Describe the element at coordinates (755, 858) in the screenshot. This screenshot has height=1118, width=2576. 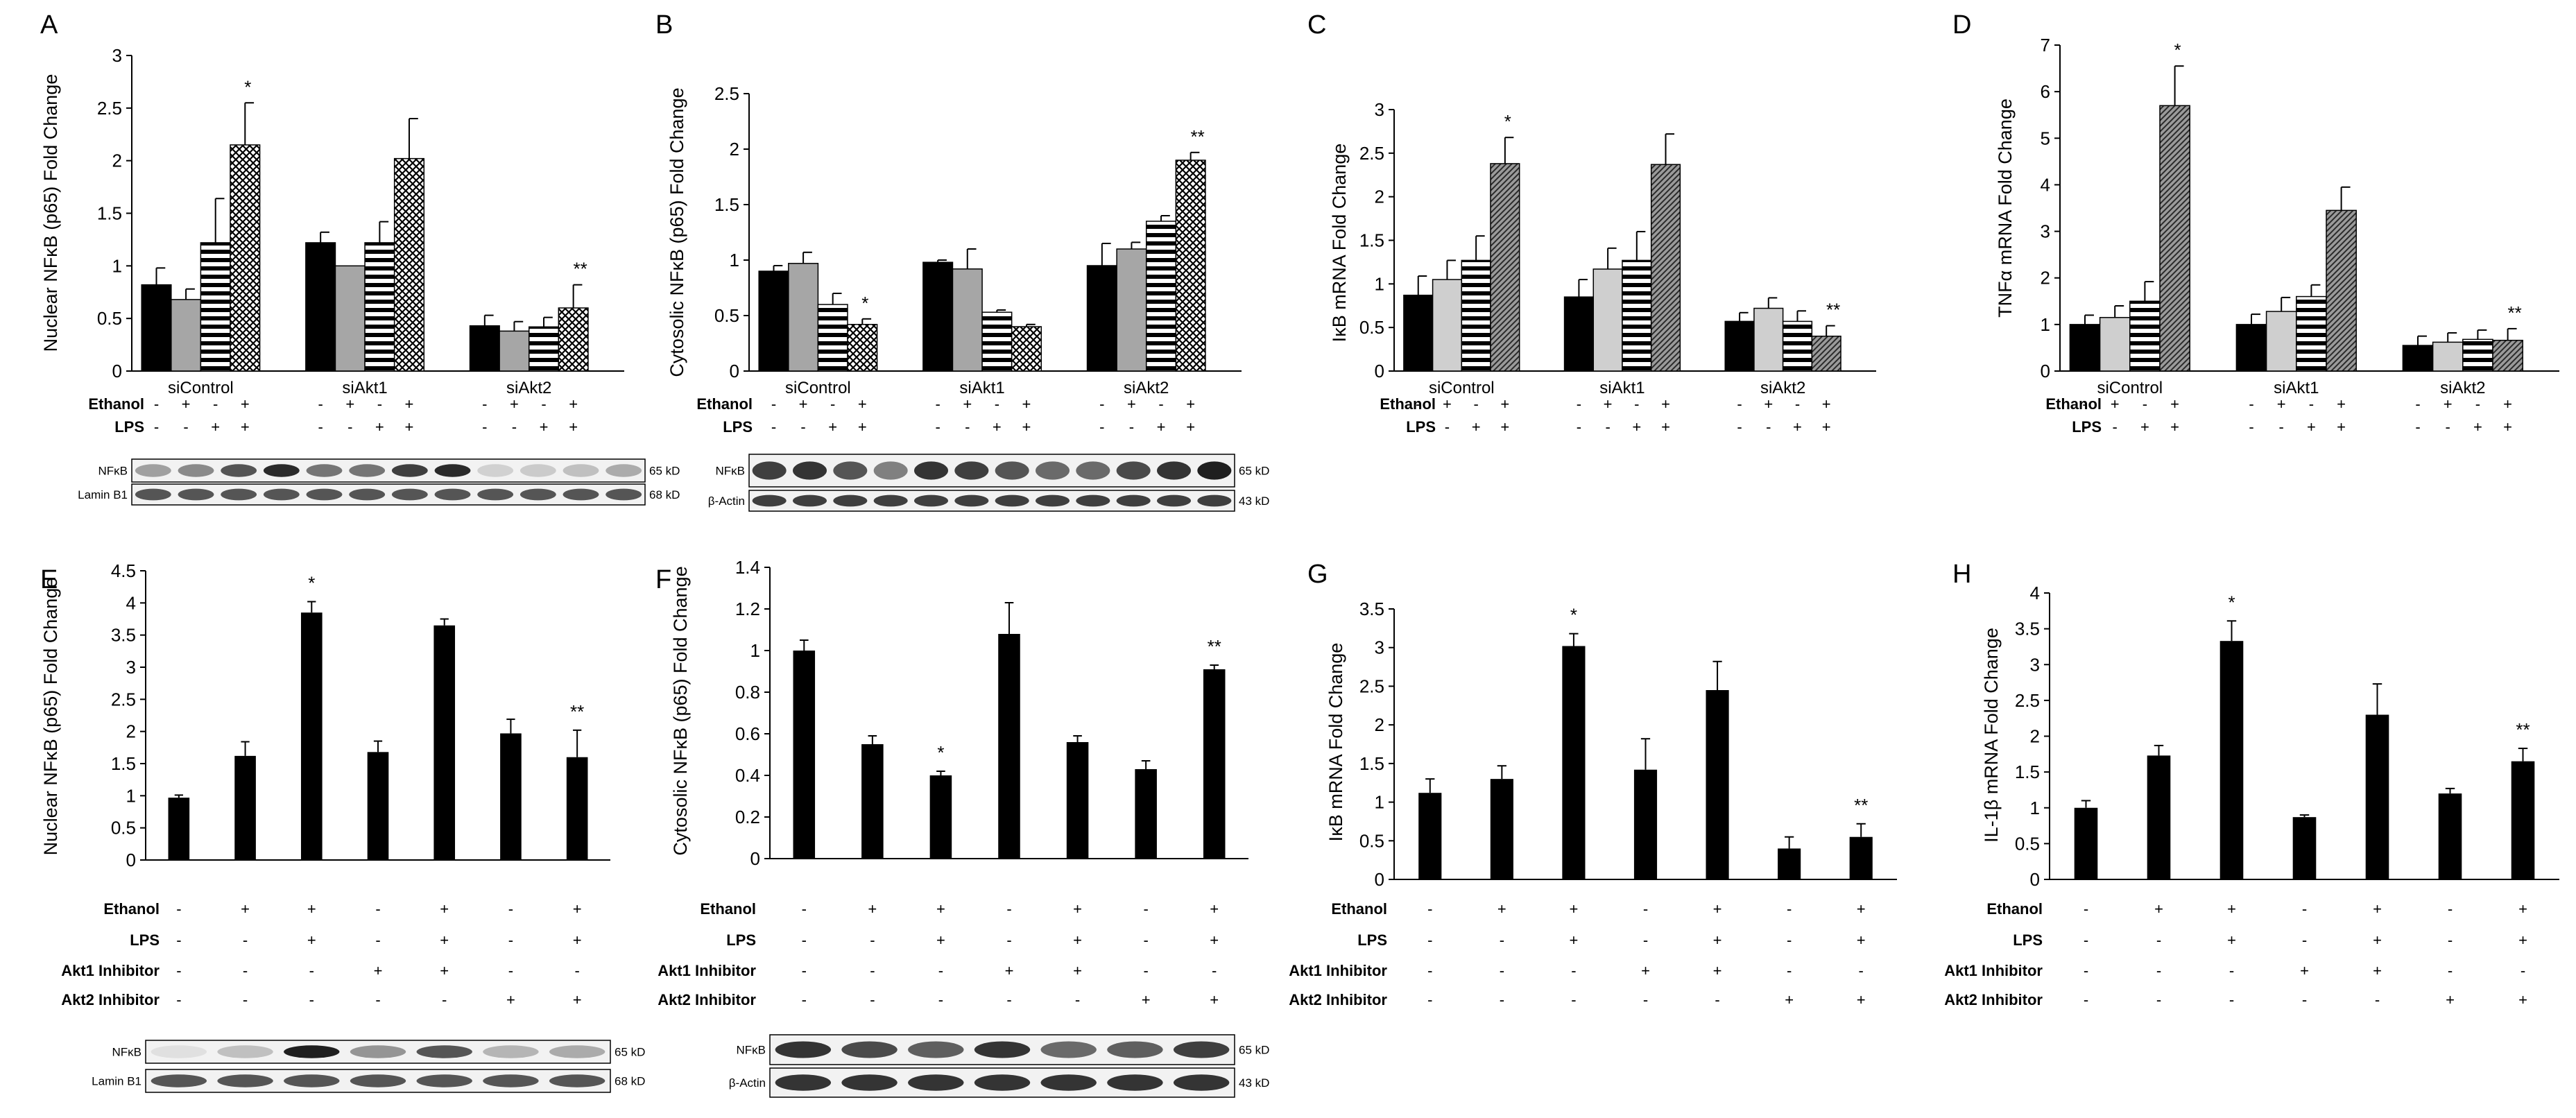
I see `y-tick-label: 0` at that location.